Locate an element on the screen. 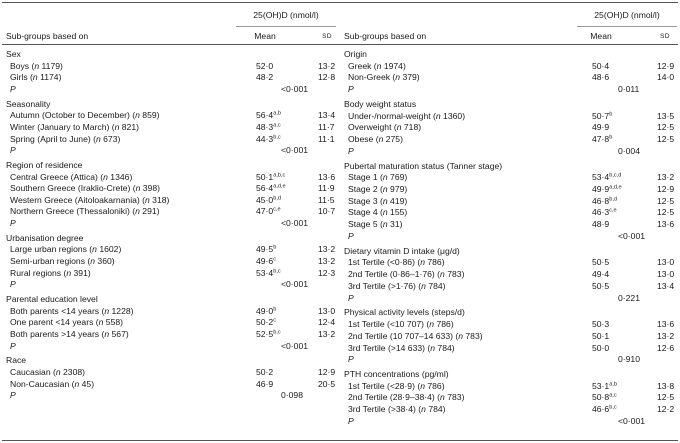 The image size is (680, 443). mean-value: 46·6b,c is located at coordinates (604, 409).